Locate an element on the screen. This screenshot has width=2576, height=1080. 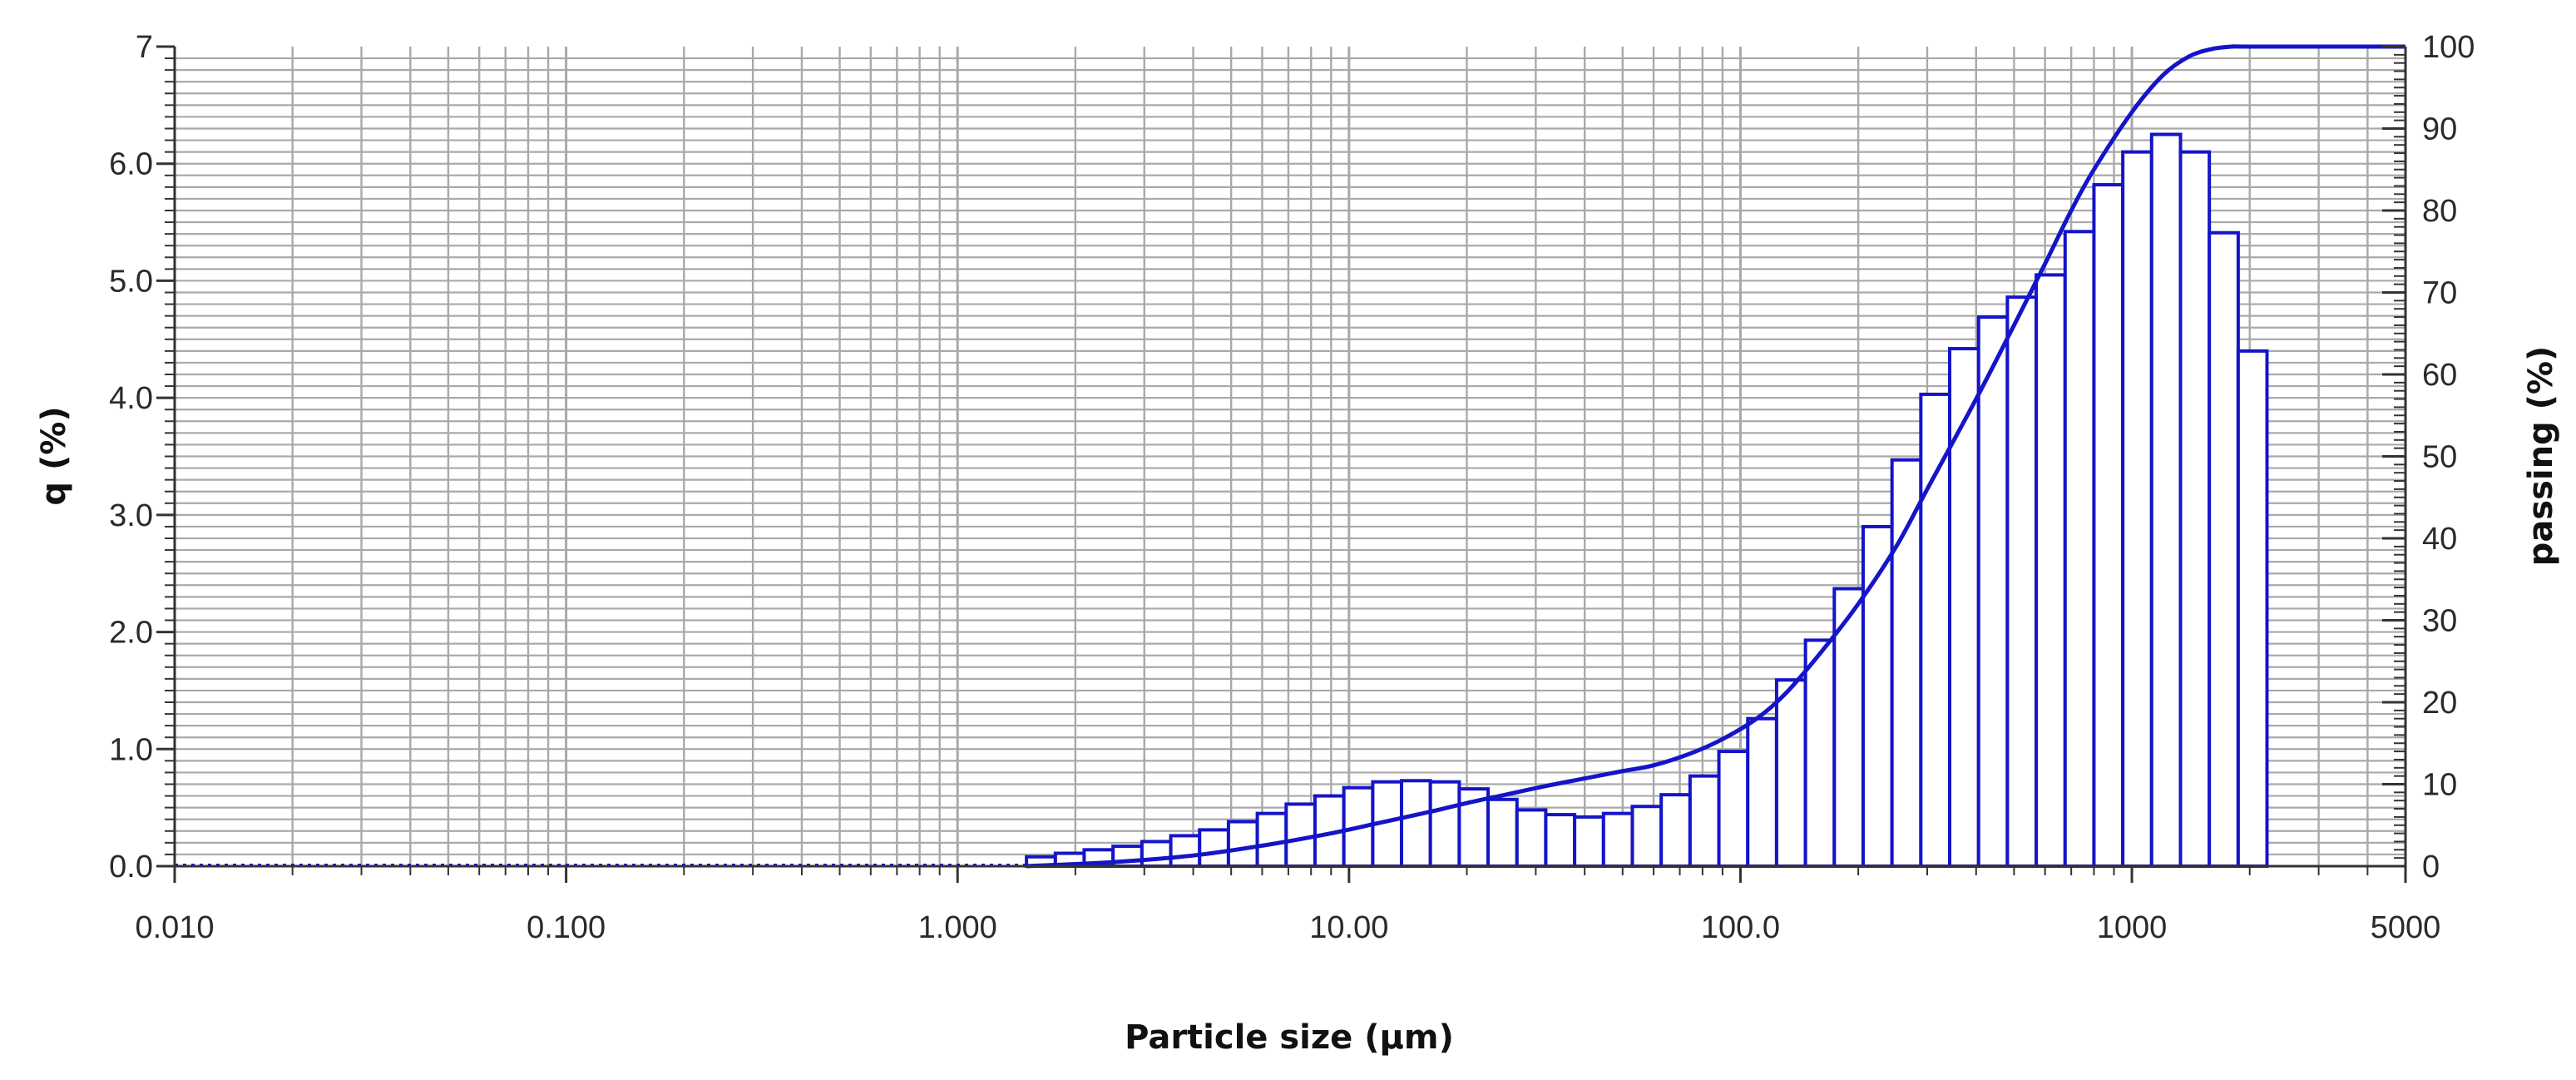
y-axis-title: q (%) is located at coordinates (54, 456).